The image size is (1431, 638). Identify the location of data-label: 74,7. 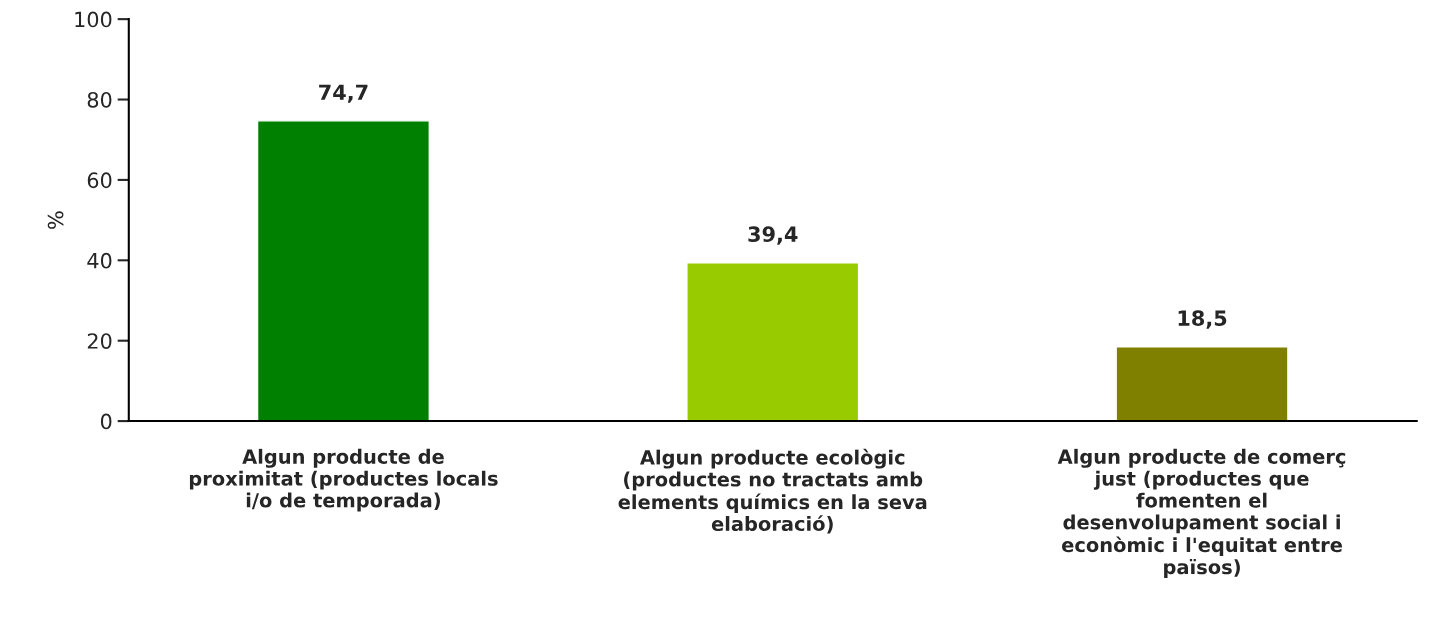
(343, 93).